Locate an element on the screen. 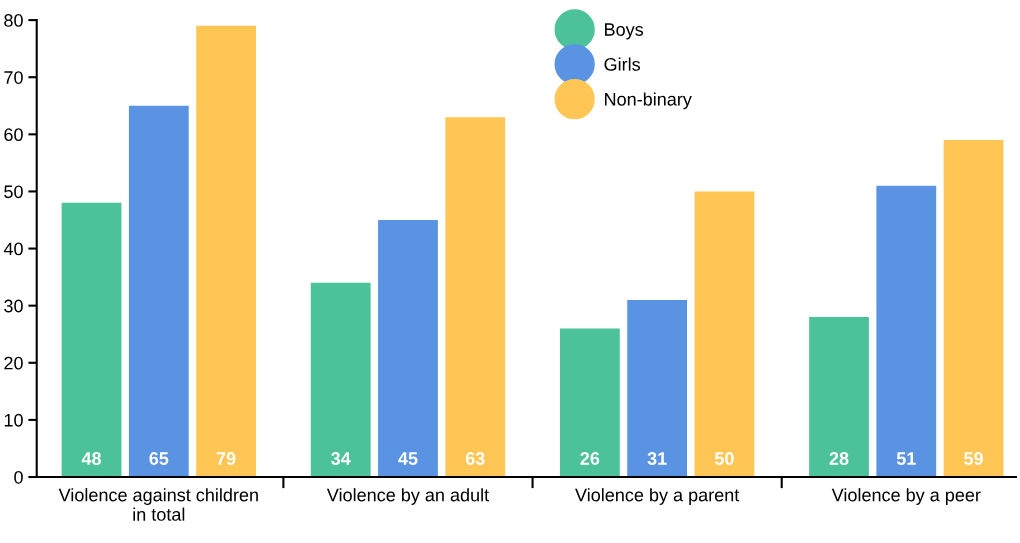 Image resolution: width=1020 pixels, height=543 pixels. y-tick-label: 70 is located at coordinates (13, 77).